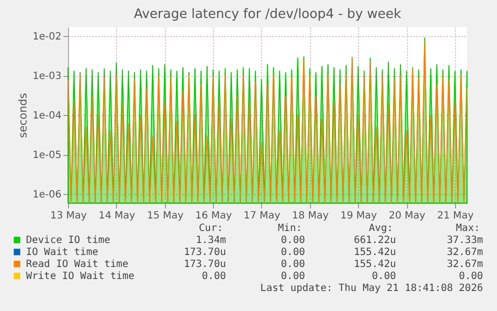 The image size is (497, 311). I want to click on y-tick-label: 1e-02, so click(47, 37).